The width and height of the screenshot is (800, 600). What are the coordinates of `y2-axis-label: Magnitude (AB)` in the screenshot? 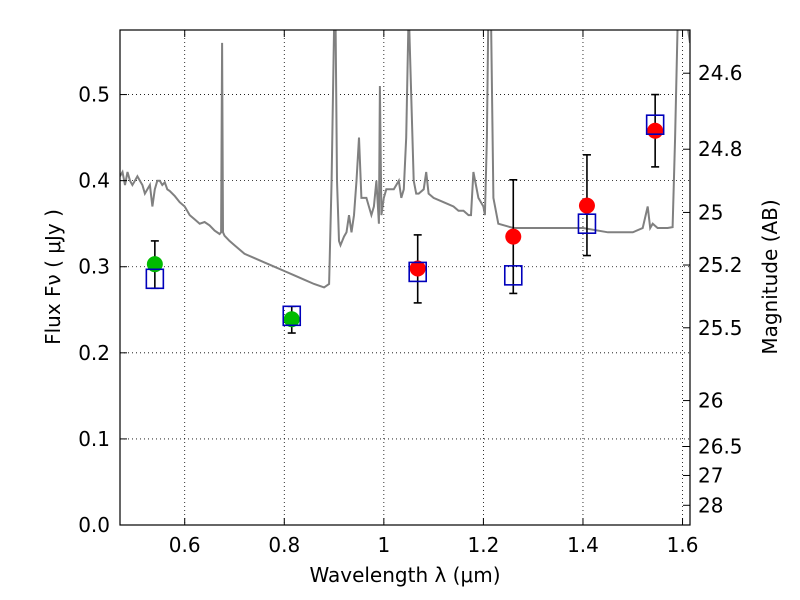 It's located at (770, 276).